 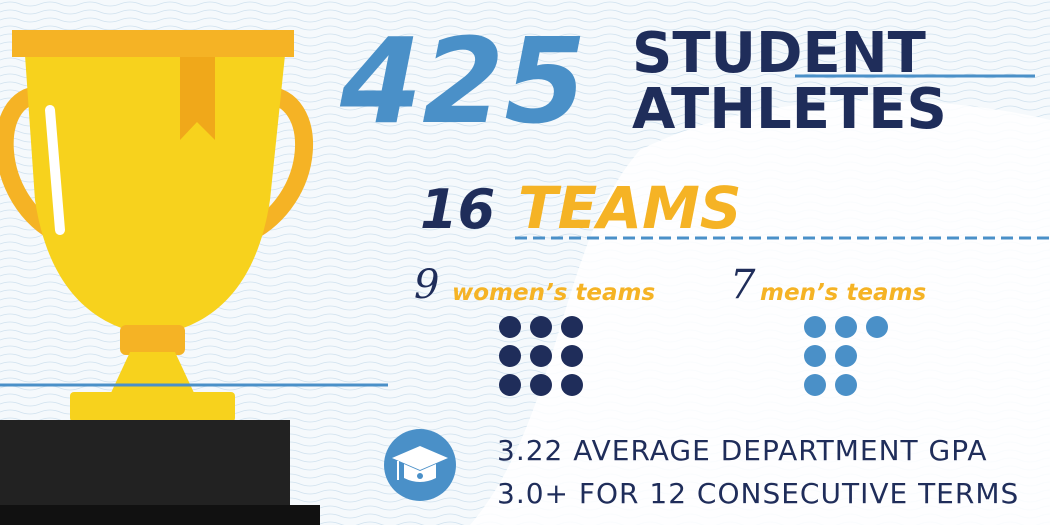 I want to click on men-count: 7, so click(x=743, y=285).